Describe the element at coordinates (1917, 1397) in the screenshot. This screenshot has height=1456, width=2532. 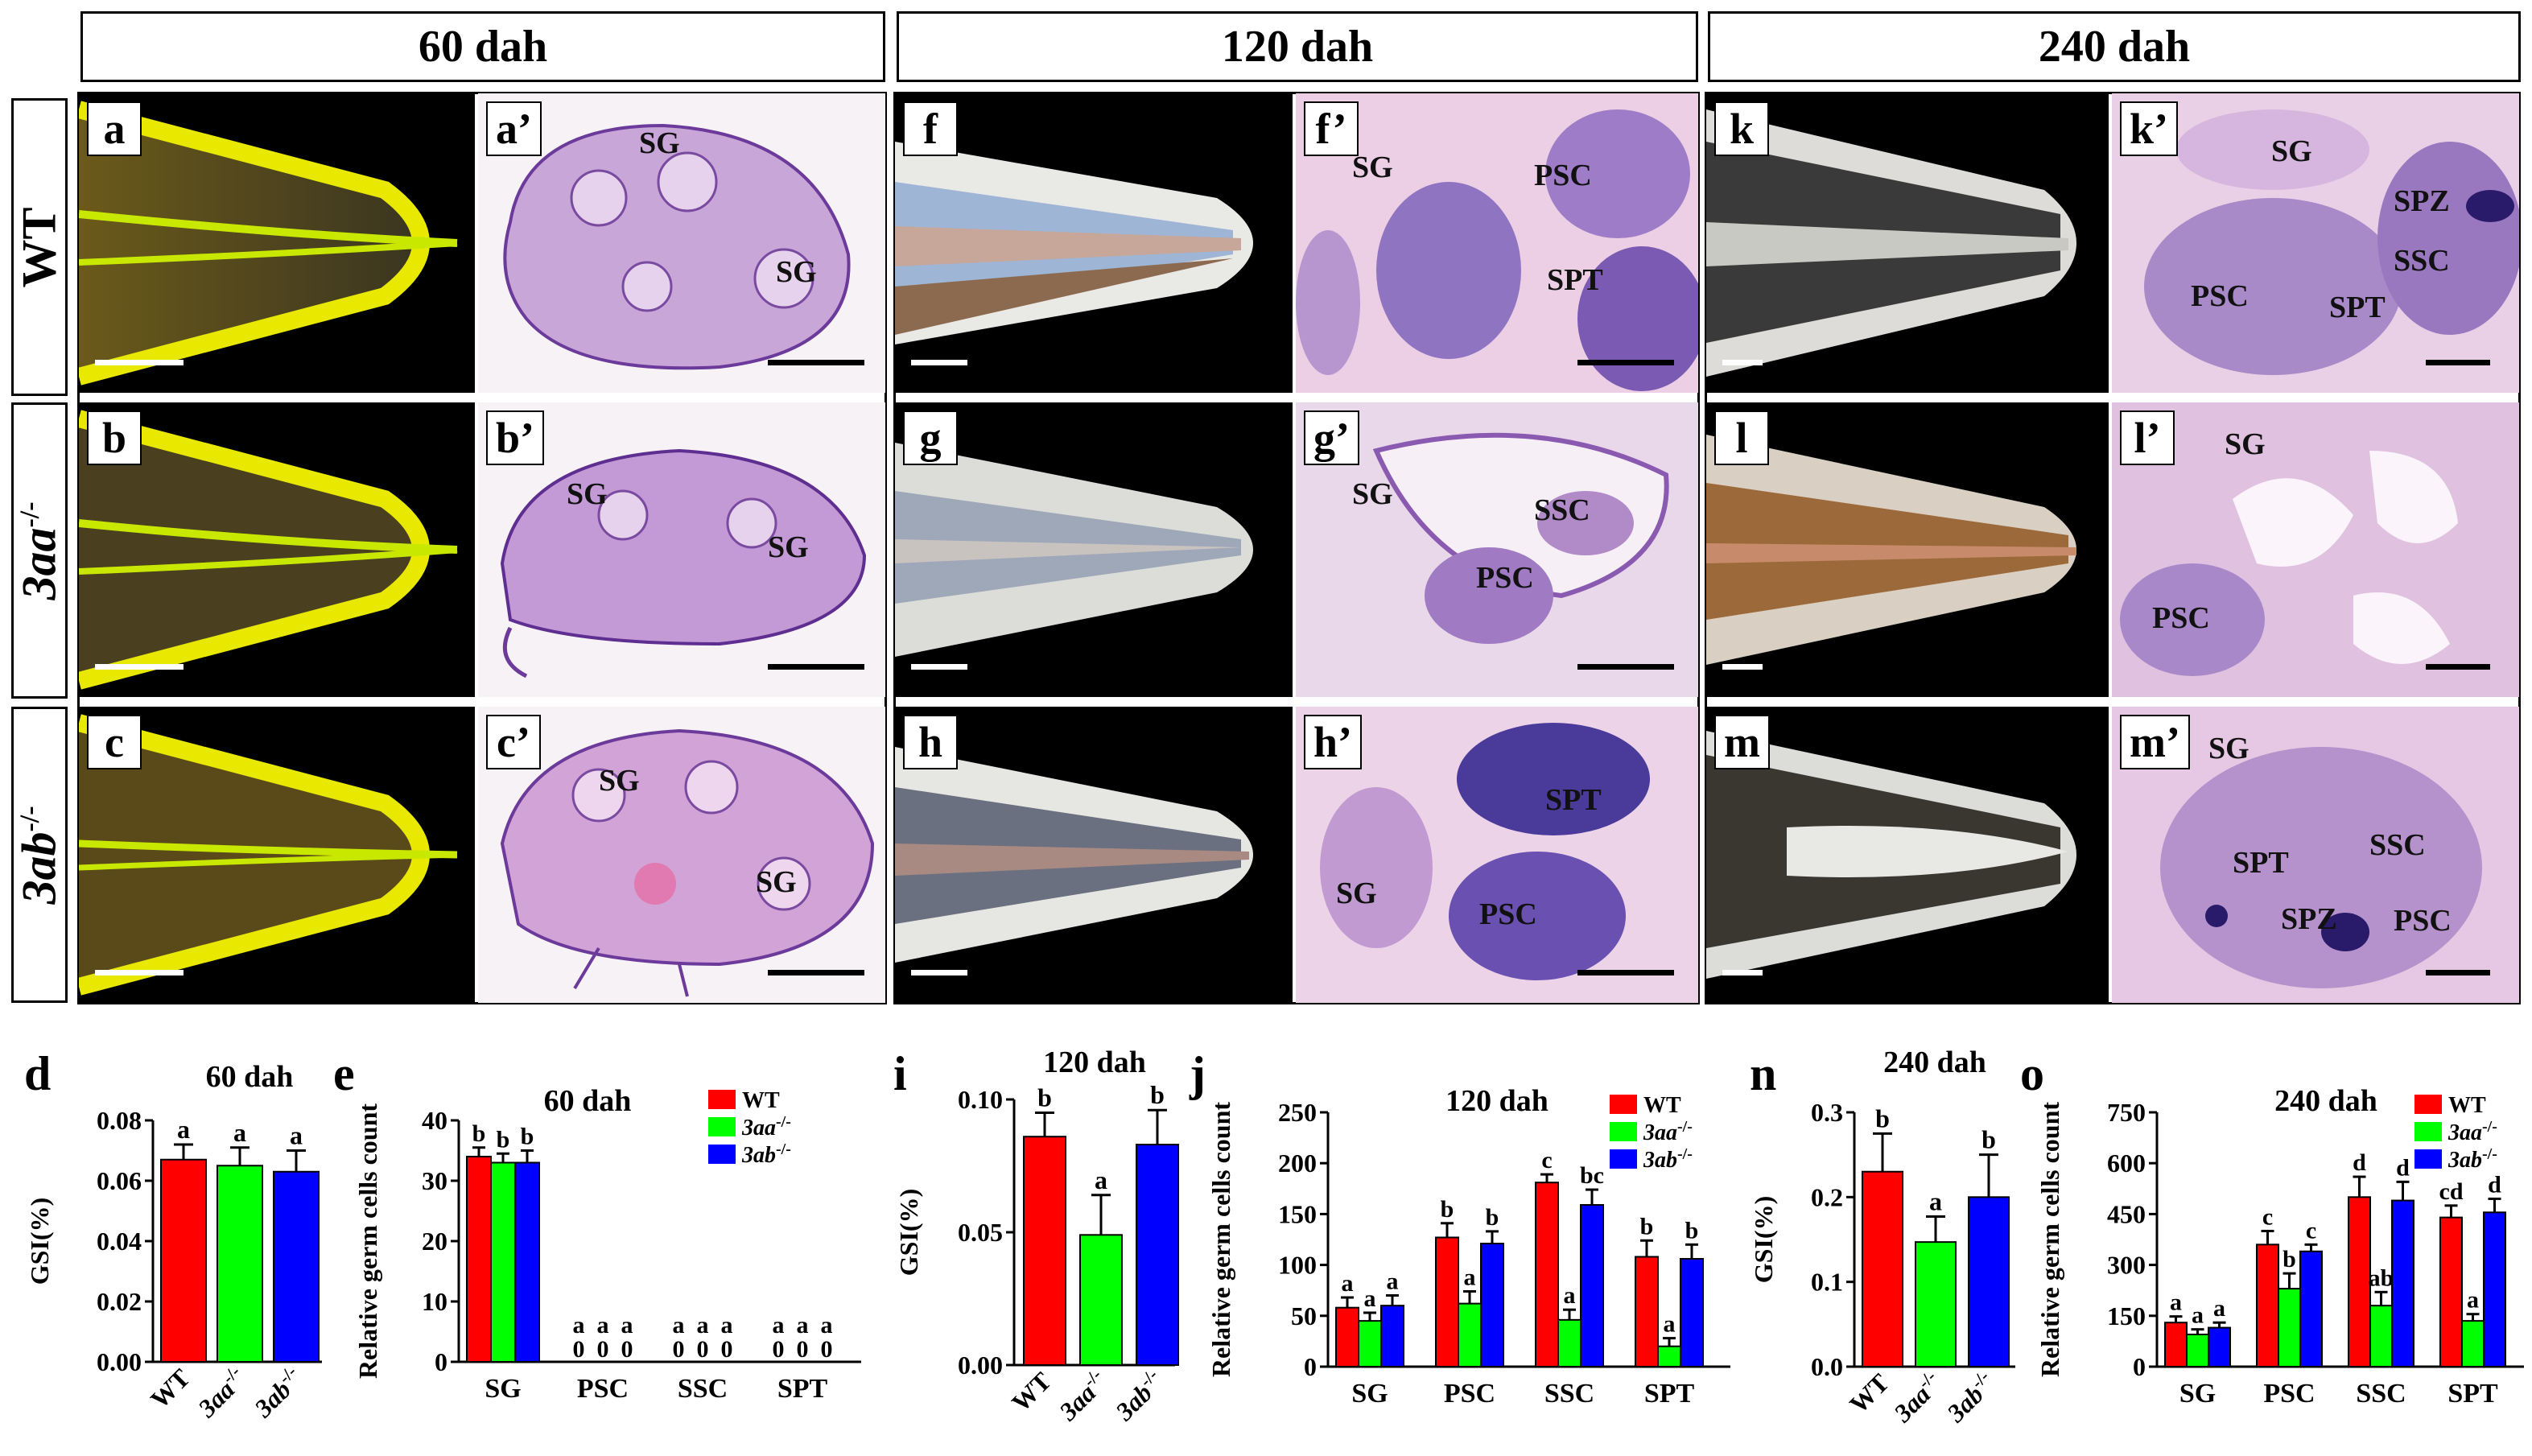
I see `x-tick-label: 3aa-/-` at that location.